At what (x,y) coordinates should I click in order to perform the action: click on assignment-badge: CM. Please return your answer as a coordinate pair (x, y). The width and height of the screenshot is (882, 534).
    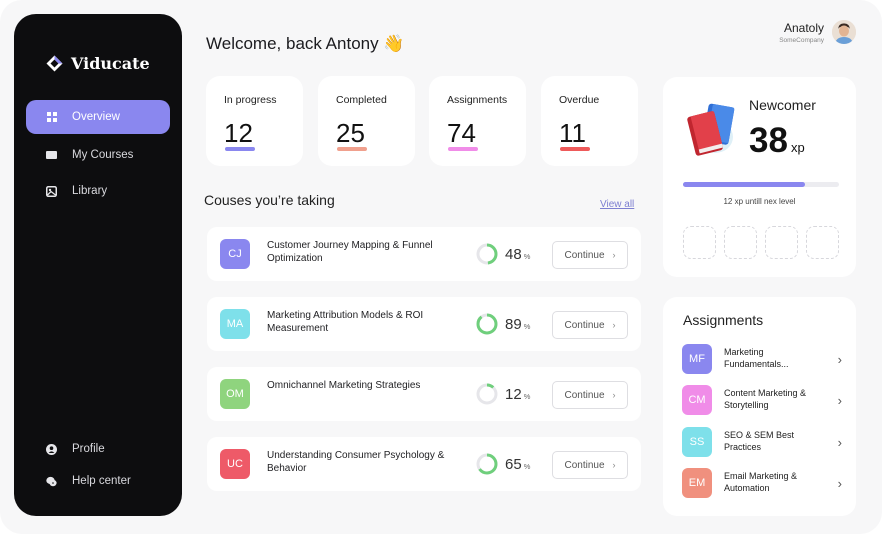
    Looking at the image, I should click on (697, 400).